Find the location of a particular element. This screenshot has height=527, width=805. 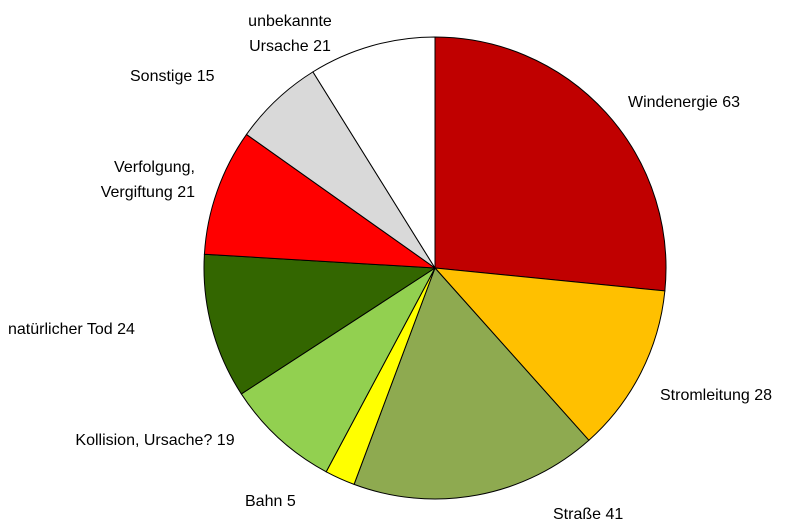

slice-label: Kollision, Ursache? 19 is located at coordinates (155, 440).